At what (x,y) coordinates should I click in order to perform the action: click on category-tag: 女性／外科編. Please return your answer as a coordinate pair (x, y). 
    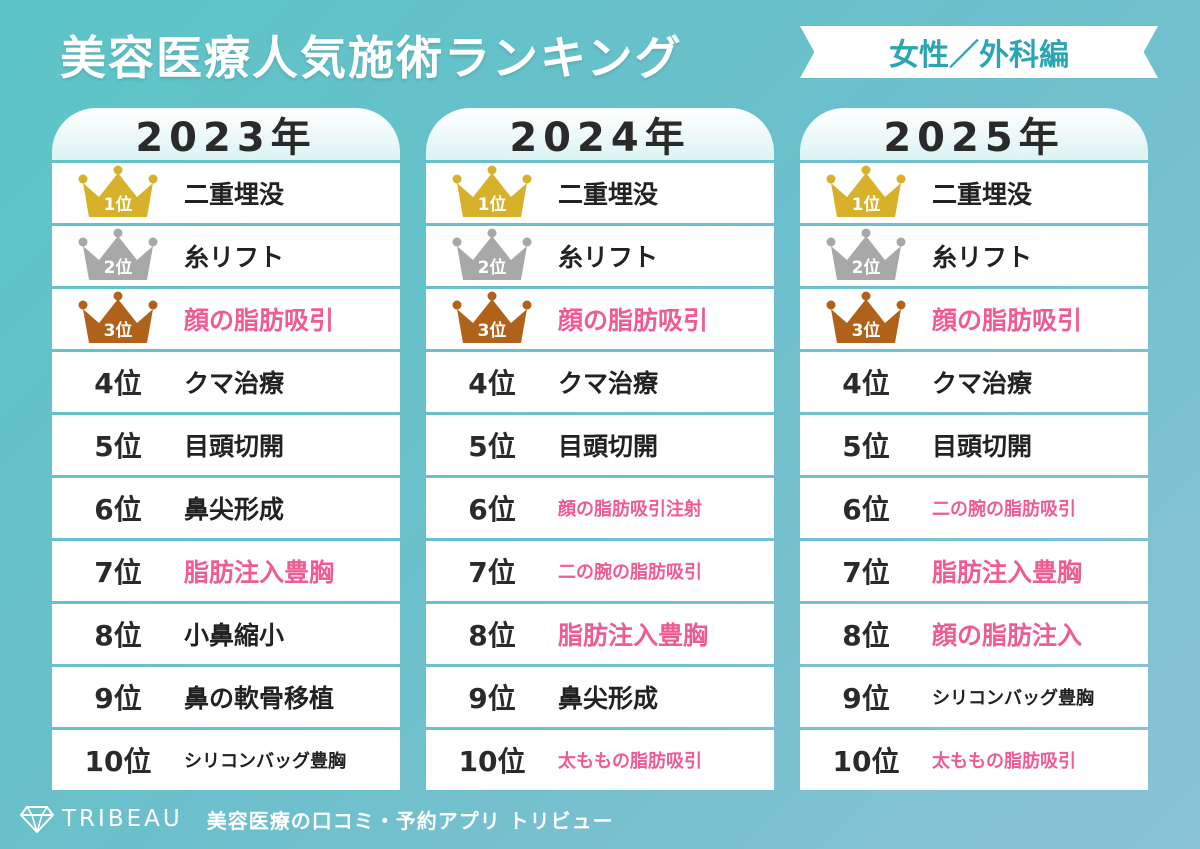
    Looking at the image, I should click on (979, 52).